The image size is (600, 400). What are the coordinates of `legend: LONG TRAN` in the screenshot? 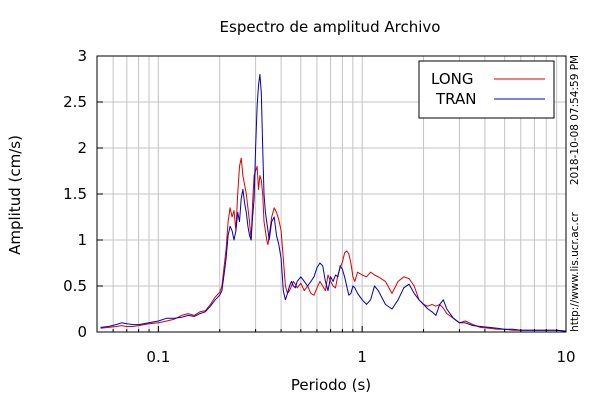 It's located at (486, 89).